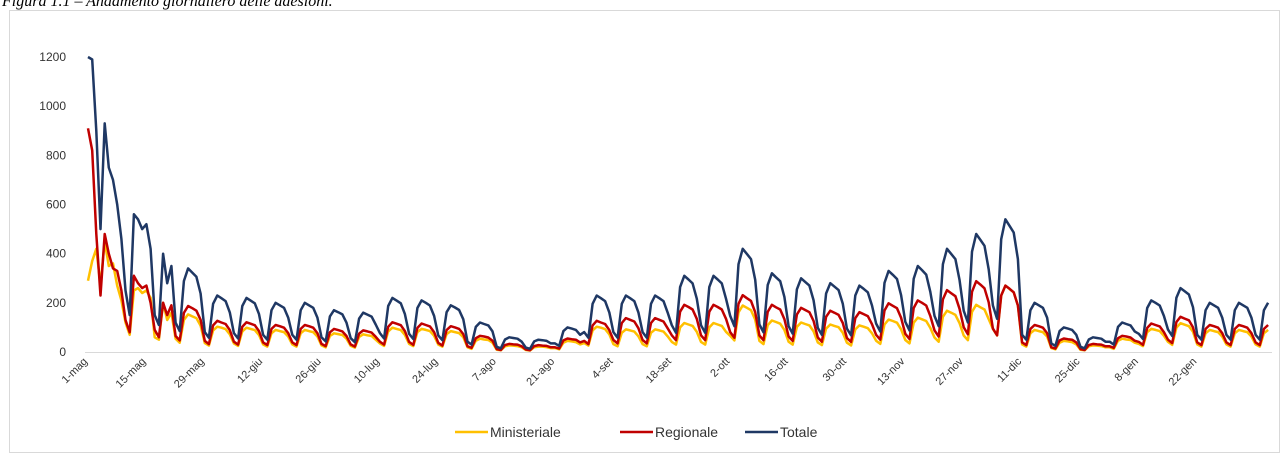 The width and height of the screenshot is (1282, 455). What do you see at coordinates (799, 432) in the screenshot?
I see `legend-label: Totale` at bounding box center [799, 432].